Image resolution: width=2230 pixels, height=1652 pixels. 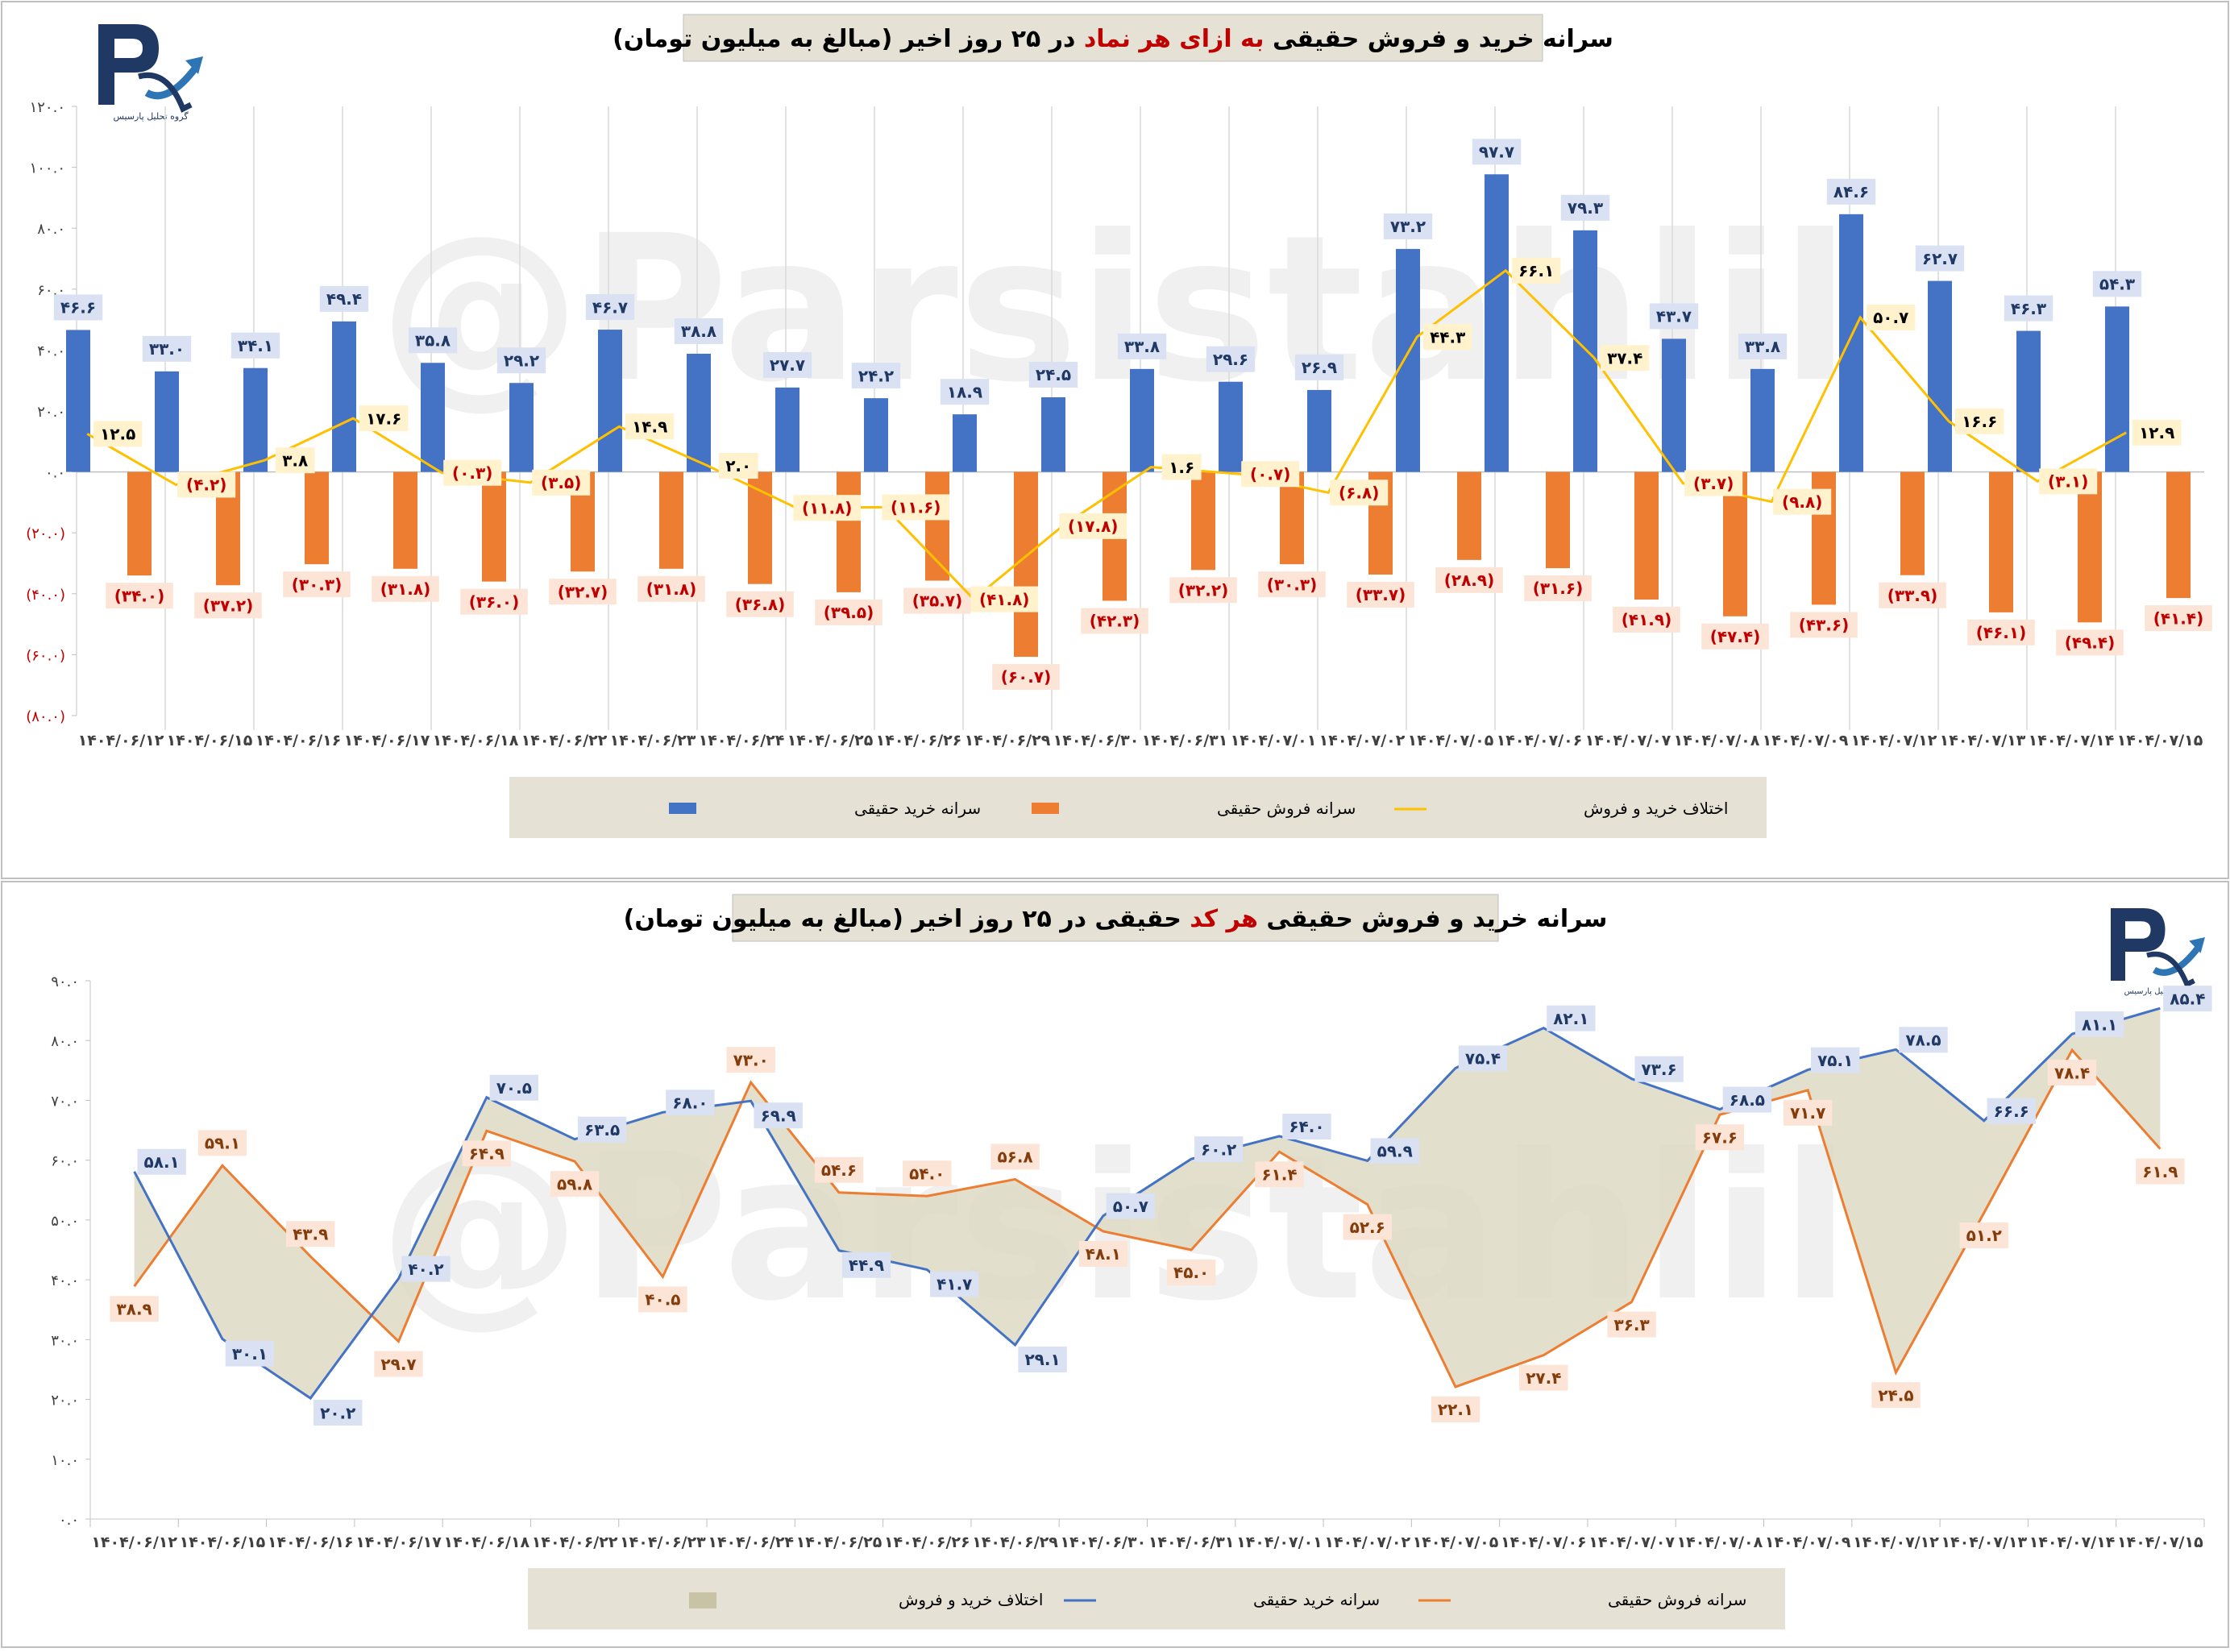 I want to click on sell-bar-label: (۲۸.۹), so click(x=1469, y=580).